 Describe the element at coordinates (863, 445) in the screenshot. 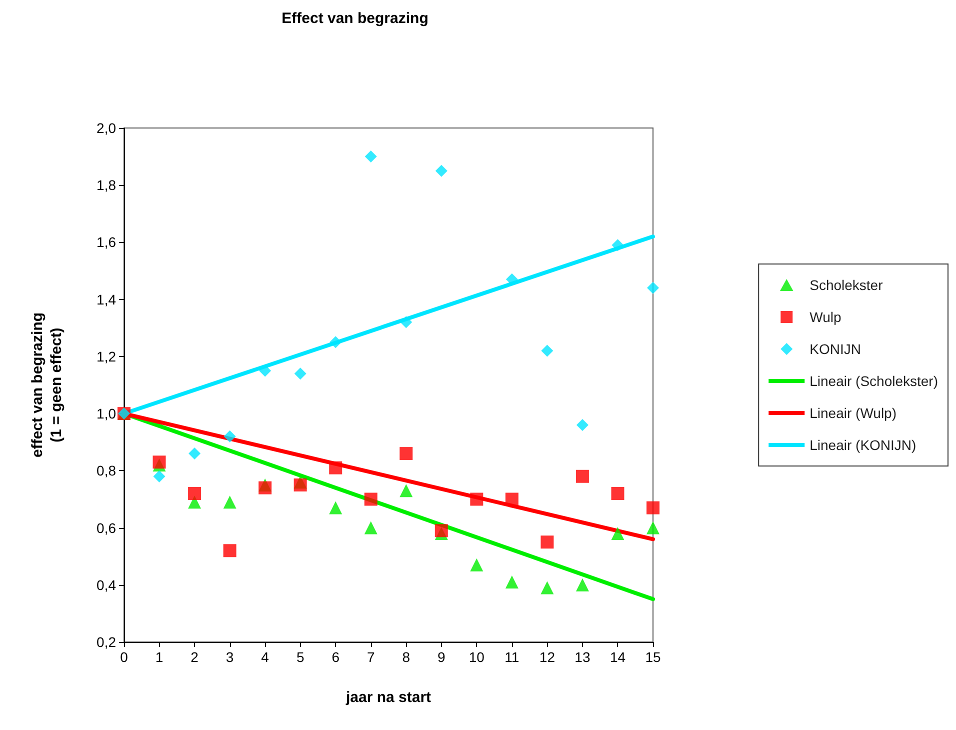

I see `legend-label: Lineair (KONIJN)` at that location.